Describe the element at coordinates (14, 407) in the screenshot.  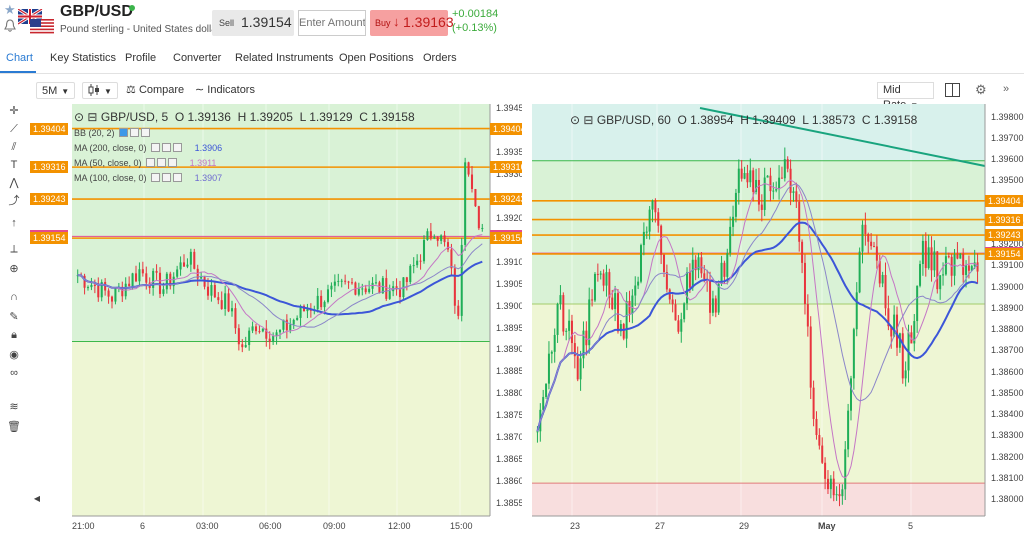
I see `layers-icon: ≋` at that location.